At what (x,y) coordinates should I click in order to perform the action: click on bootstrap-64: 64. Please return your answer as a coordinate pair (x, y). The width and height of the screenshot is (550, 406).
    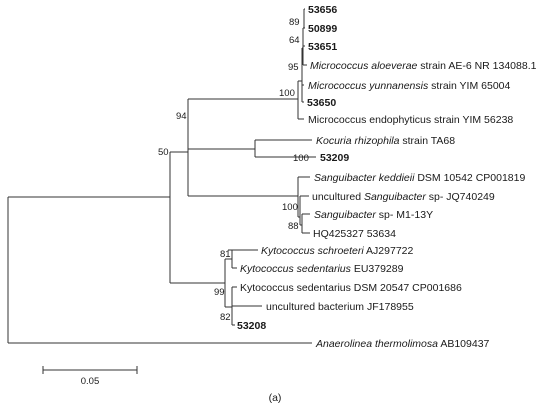
    Looking at the image, I should click on (294, 40).